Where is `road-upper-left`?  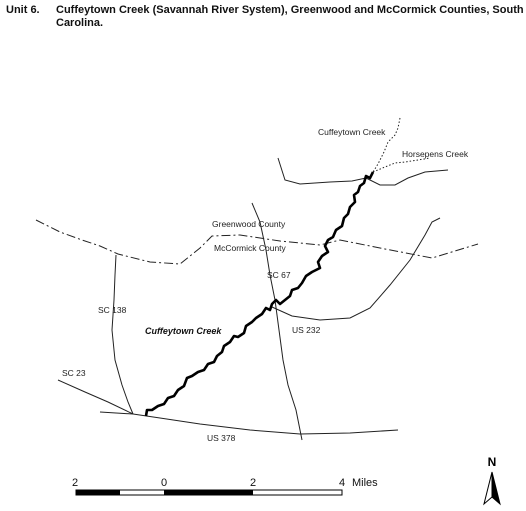
road-upper-left is located at coordinates (322, 171).